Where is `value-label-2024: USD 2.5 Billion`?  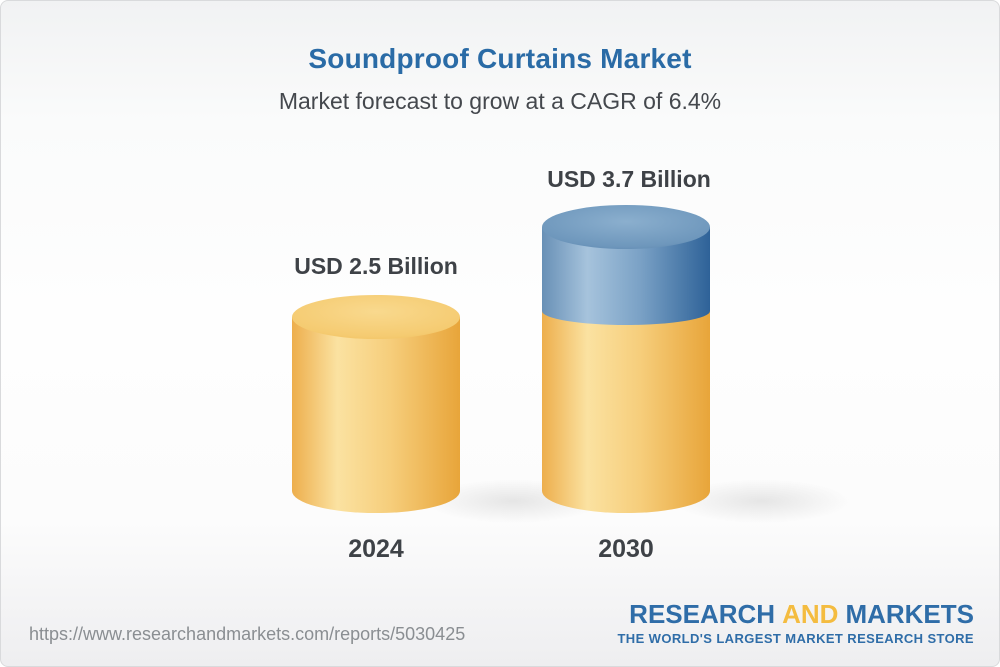
value-label-2024: USD 2.5 Billion is located at coordinates (376, 266).